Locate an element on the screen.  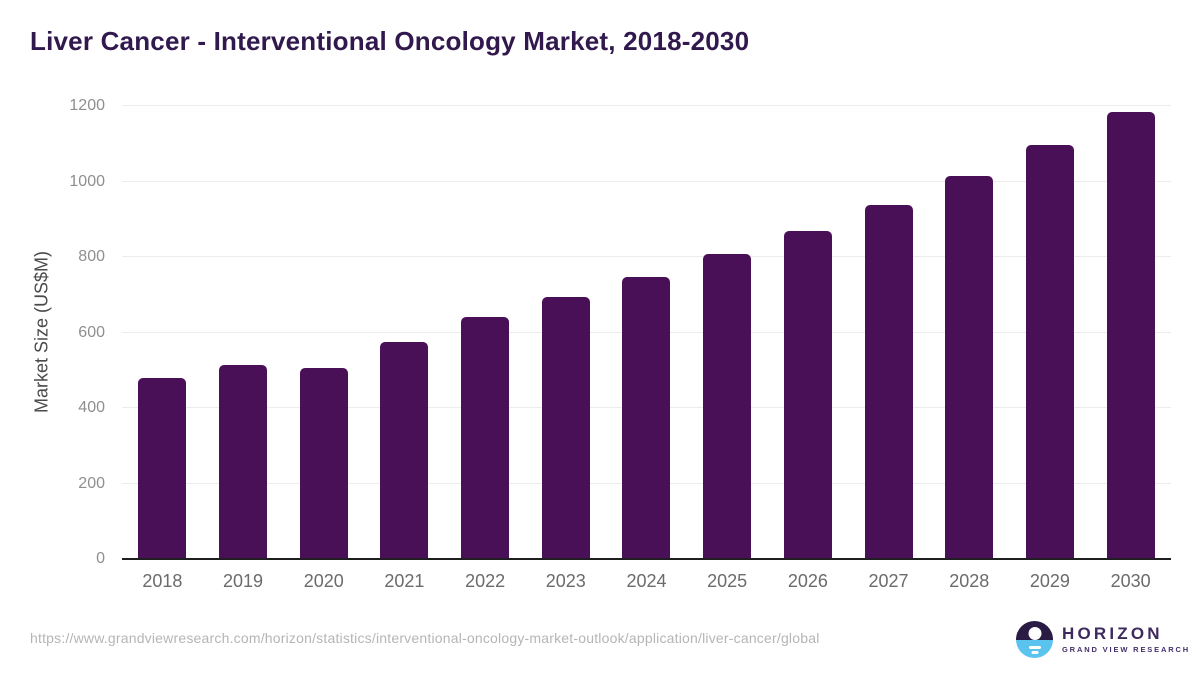
bar-2021 is located at coordinates (404, 450).